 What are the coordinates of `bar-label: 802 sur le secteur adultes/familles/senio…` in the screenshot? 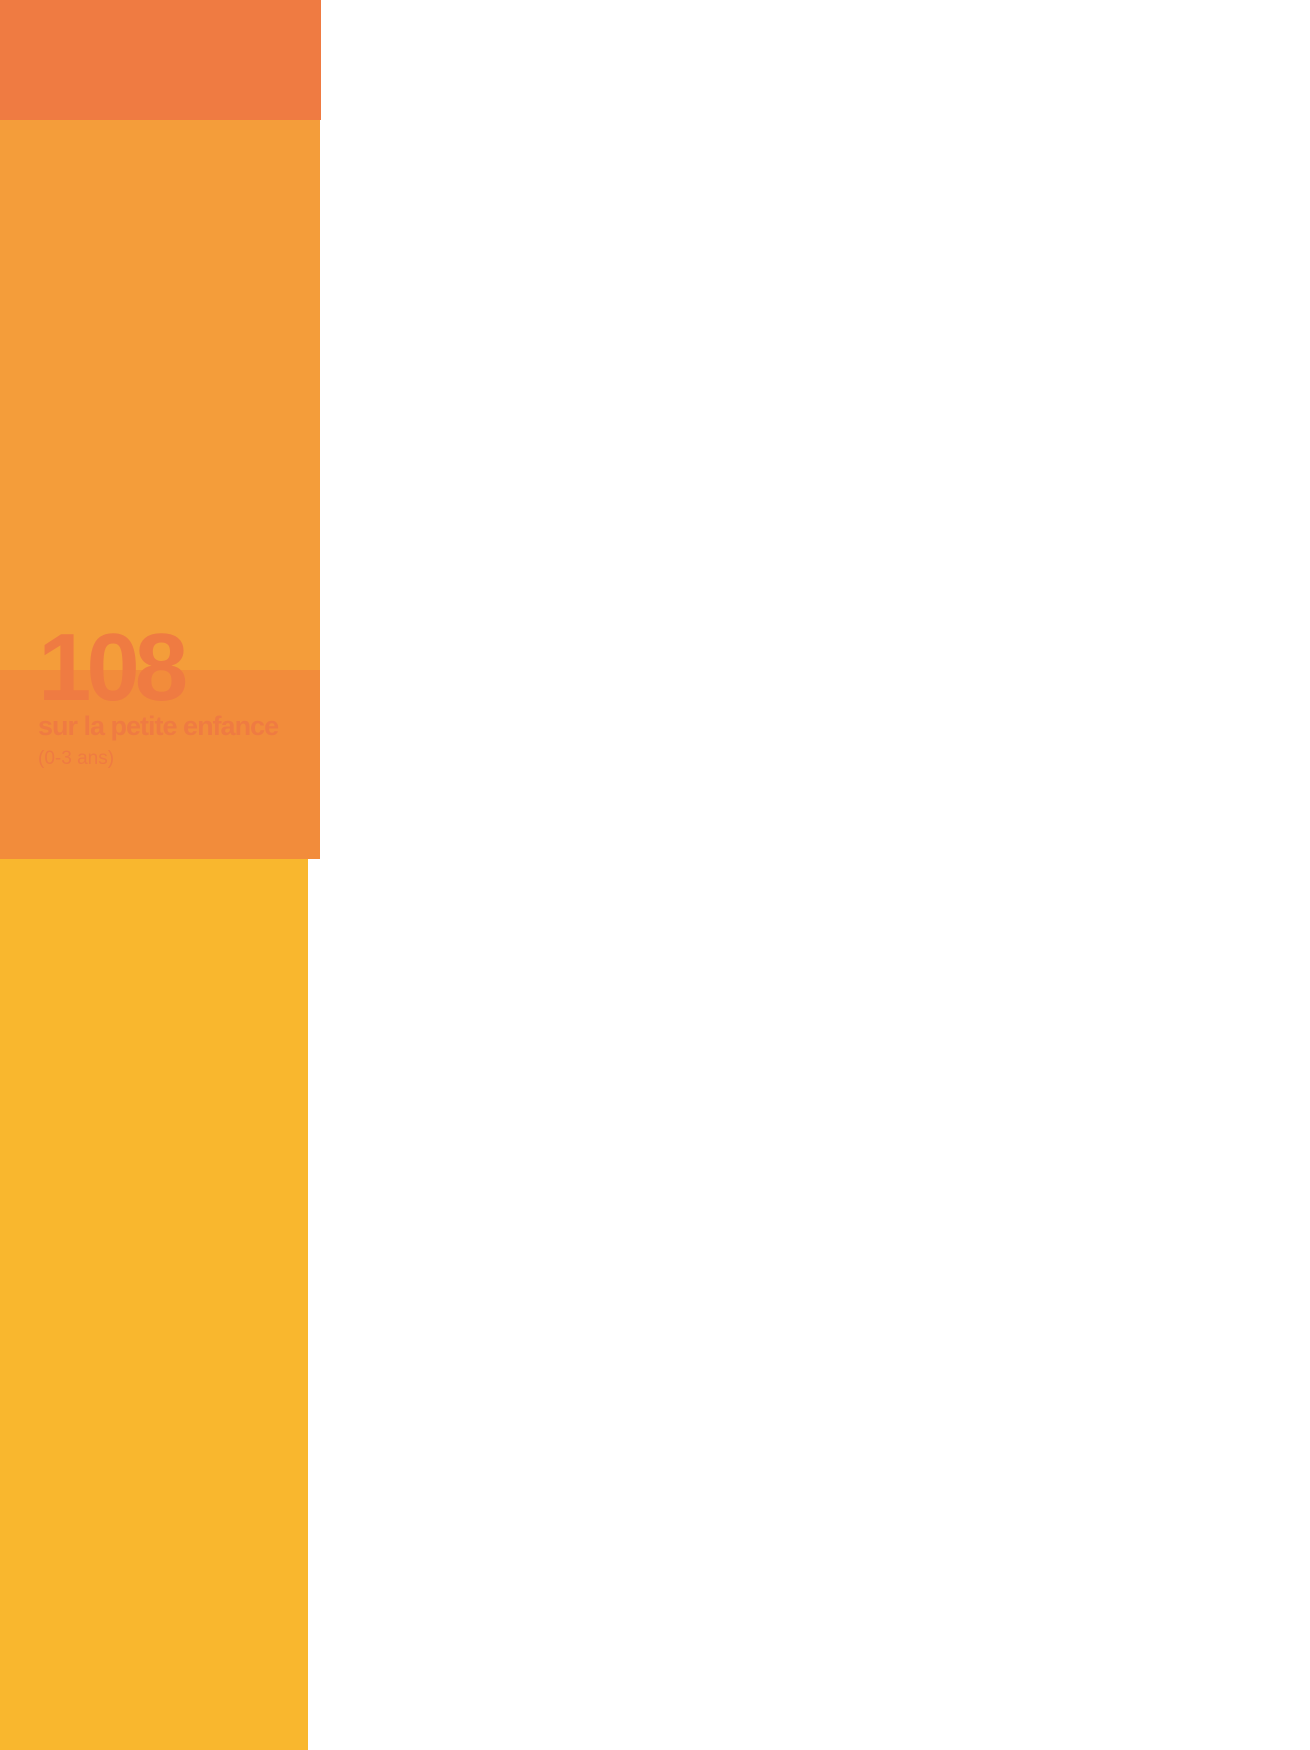 It's located at (1156, 122).